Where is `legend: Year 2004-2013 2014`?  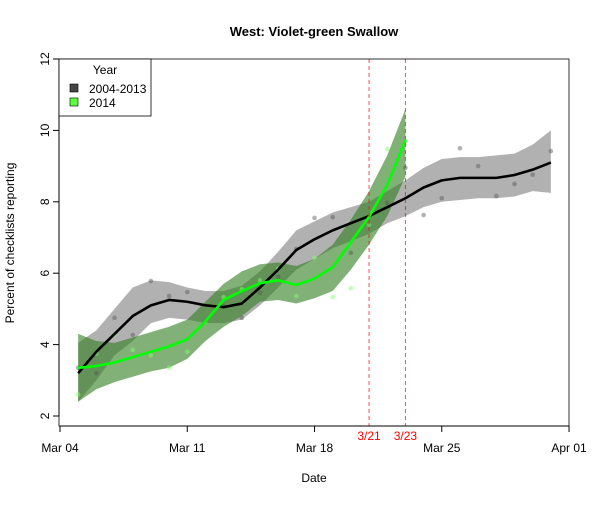
legend: Year 2004-2013 2014 is located at coordinates (105, 87).